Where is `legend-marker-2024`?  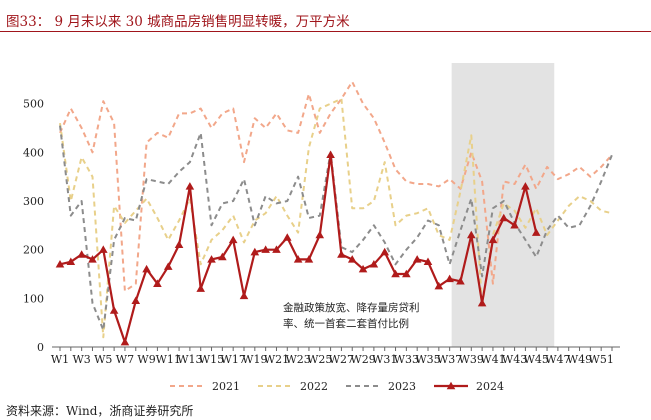
legend-marker-2024 is located at coordinates (451, 385).